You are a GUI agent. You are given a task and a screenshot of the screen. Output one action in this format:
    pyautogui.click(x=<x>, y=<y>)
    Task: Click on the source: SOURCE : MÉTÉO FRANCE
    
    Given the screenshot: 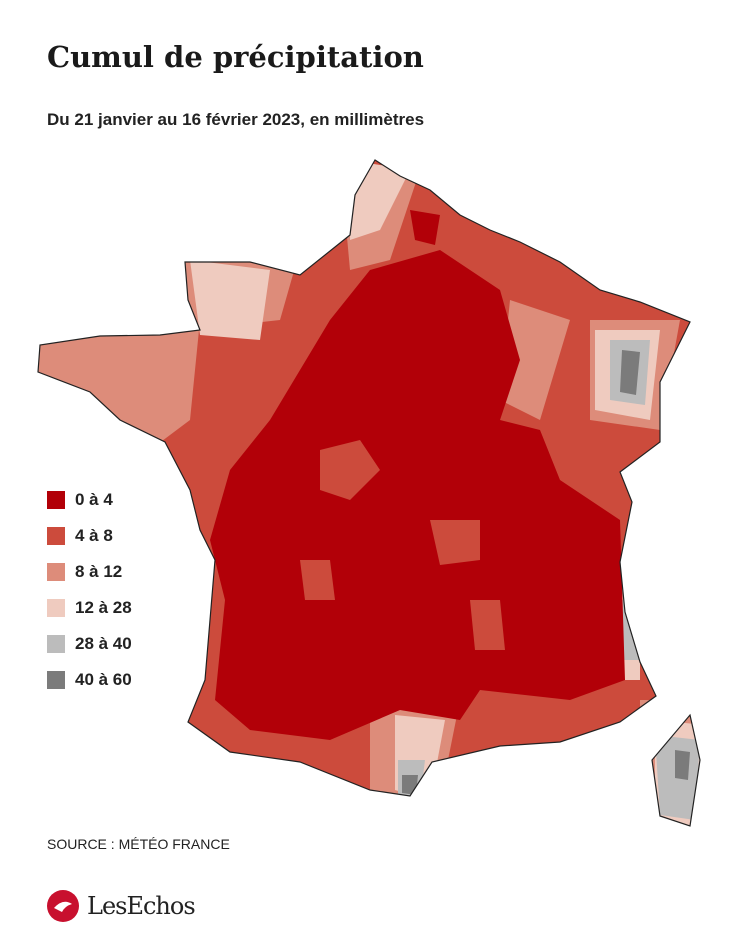 What is the action you would take?
    pyautogui.click(x=138, y=844)
    